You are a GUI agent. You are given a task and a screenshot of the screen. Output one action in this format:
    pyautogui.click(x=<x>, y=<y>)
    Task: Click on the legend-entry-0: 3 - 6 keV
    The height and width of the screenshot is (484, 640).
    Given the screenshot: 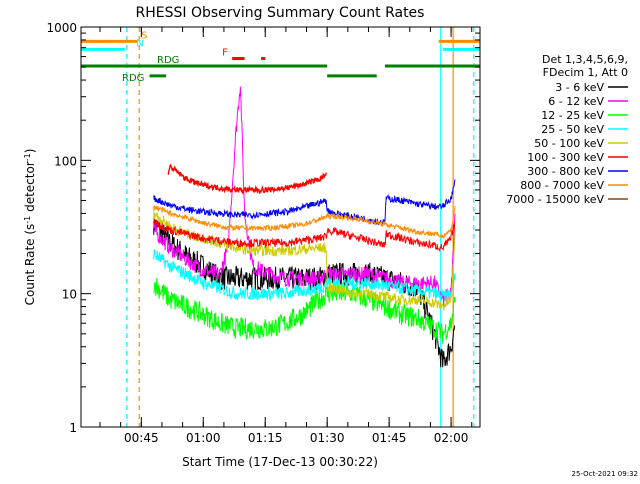 What is the action you would take?
    pyautogui.click(x=579, y=87)
    